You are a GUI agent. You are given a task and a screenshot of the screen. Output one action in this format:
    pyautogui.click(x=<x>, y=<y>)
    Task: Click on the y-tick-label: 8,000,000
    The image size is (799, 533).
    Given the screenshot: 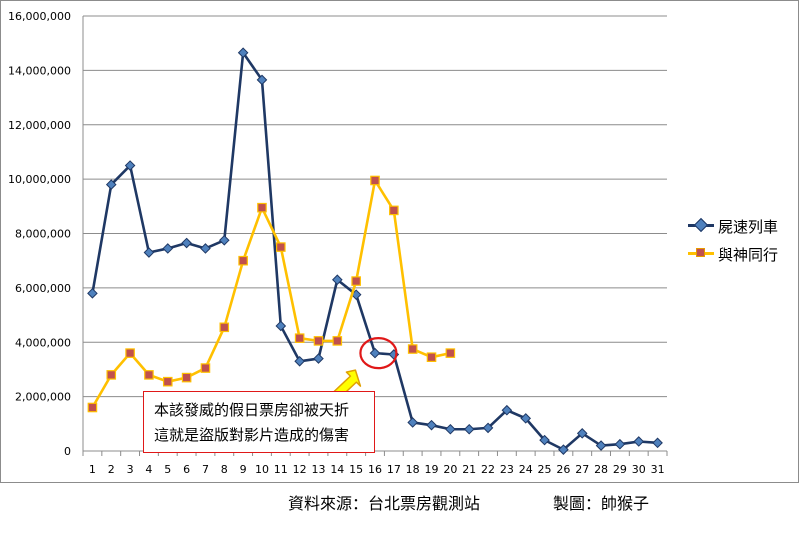 What is the action you would take?
    pyautogui.click(x=43, y=234)
    